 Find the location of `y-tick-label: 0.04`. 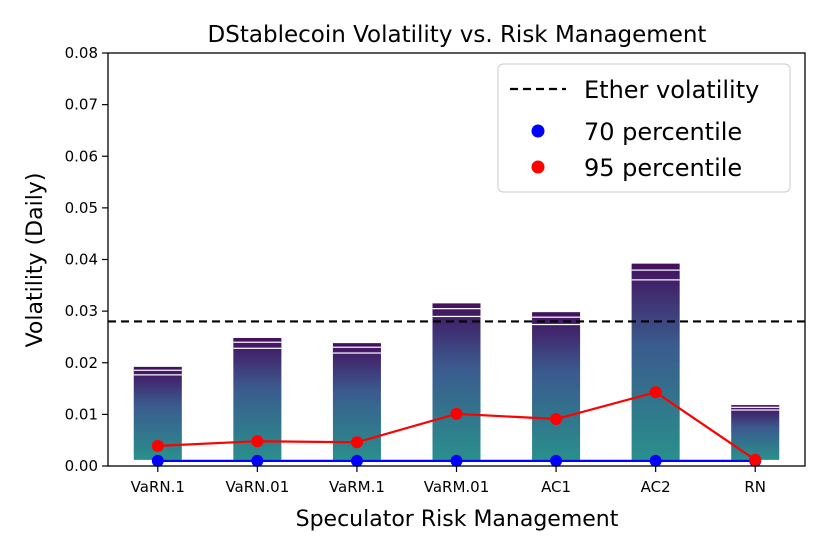

y-tick-label: 0.04 is located at coordinates (81, 260).